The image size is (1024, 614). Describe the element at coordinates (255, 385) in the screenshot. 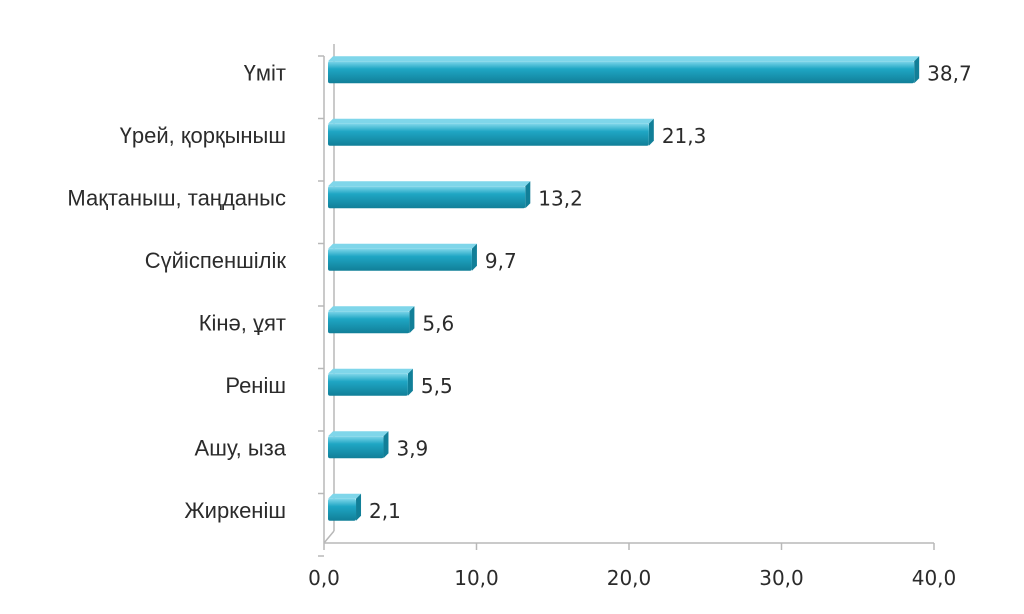

I see `category-label: Реніш` at that location.